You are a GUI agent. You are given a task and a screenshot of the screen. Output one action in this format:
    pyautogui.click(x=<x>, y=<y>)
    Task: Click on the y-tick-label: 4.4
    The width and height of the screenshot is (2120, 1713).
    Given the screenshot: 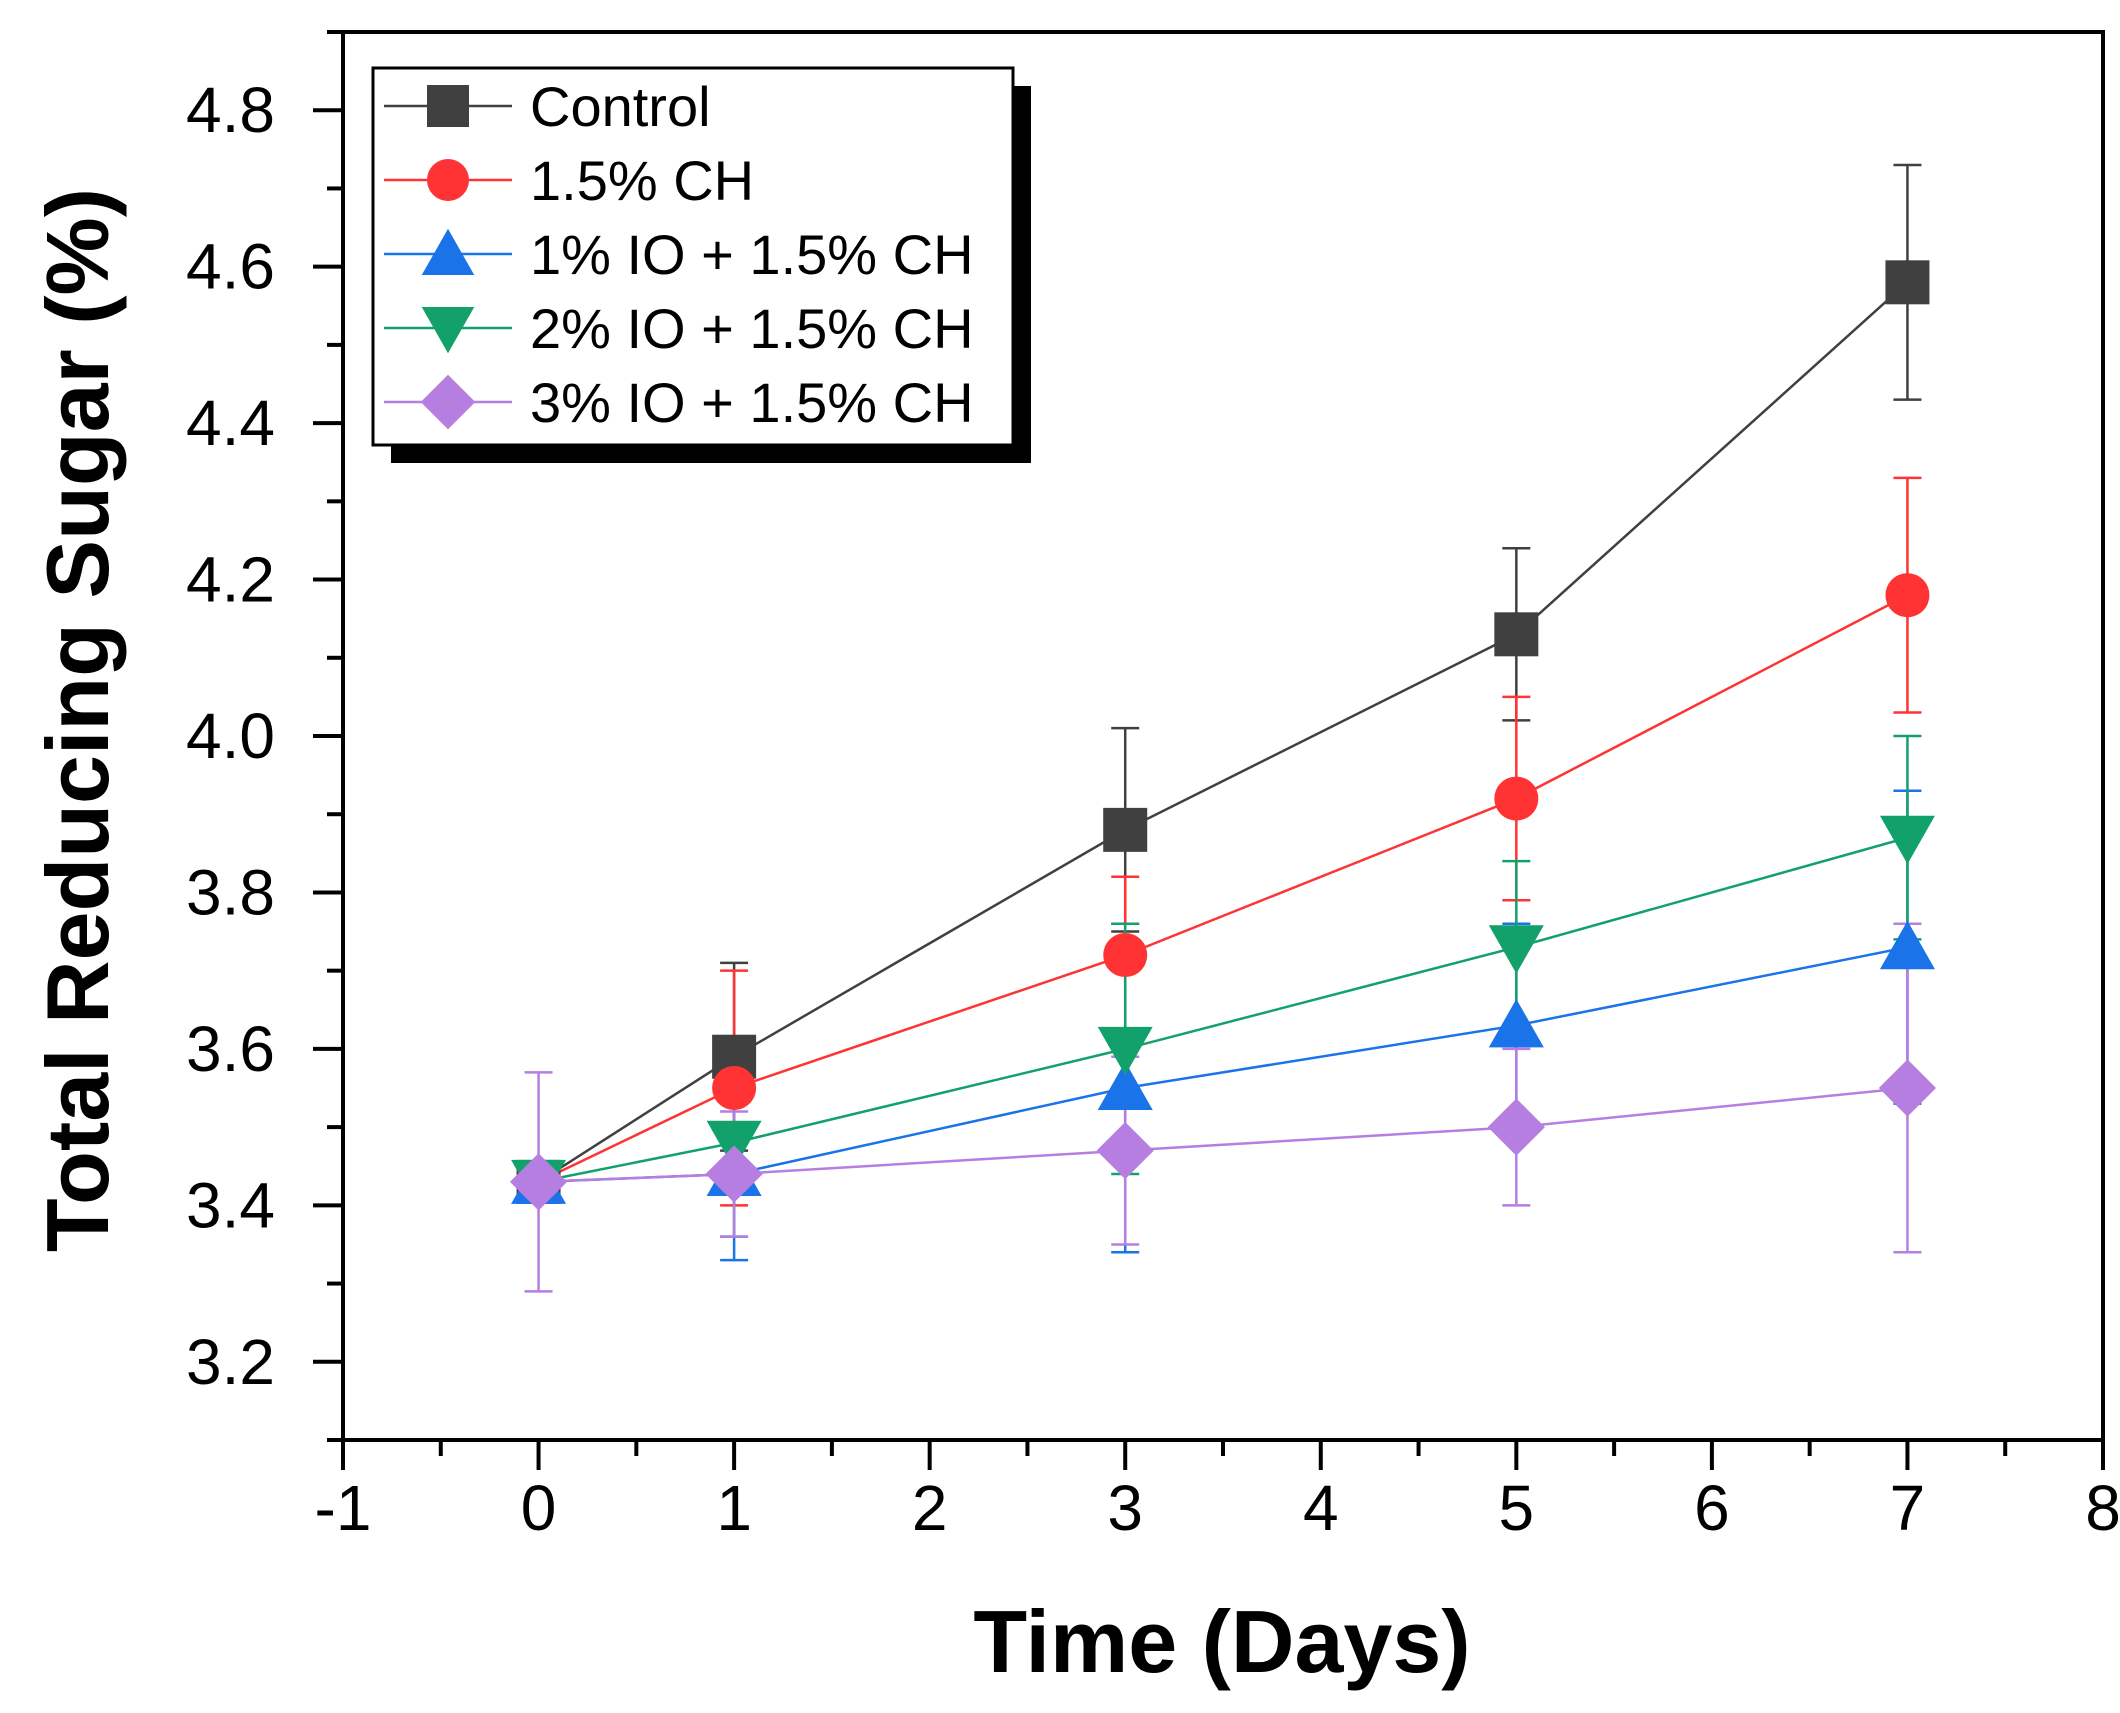 What is the action you would take?
    pyautogui.click(x=230, y=423)
    